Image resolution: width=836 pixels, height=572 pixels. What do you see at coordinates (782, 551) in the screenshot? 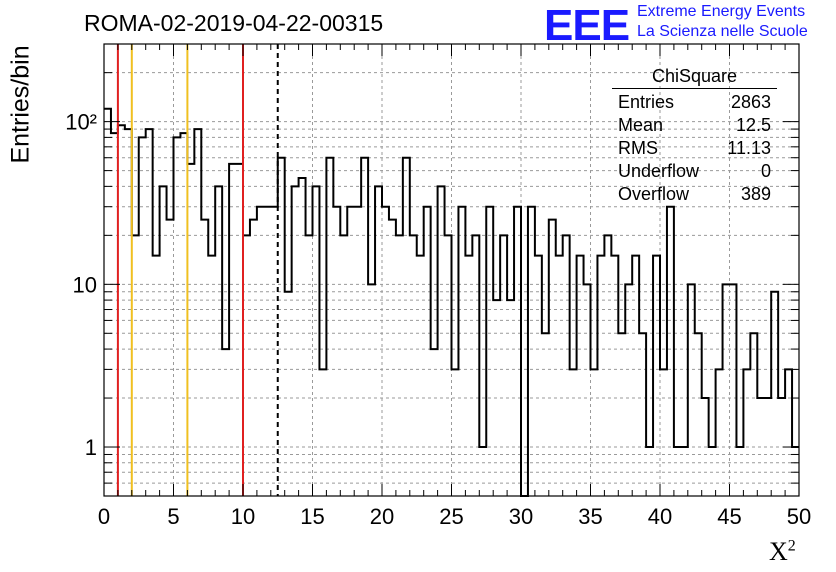
I see `x-axis-label: X2` at bounding box center [782, 551].